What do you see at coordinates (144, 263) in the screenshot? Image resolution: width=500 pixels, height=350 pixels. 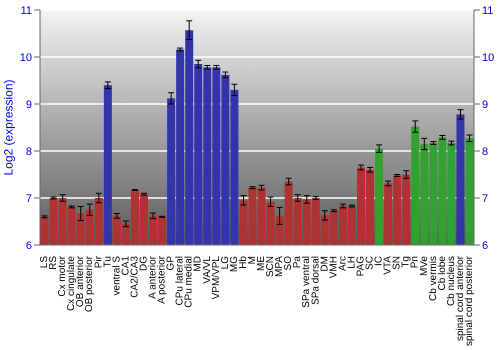 I see `x-tick-label: DG` at bounding box center [144, 263].